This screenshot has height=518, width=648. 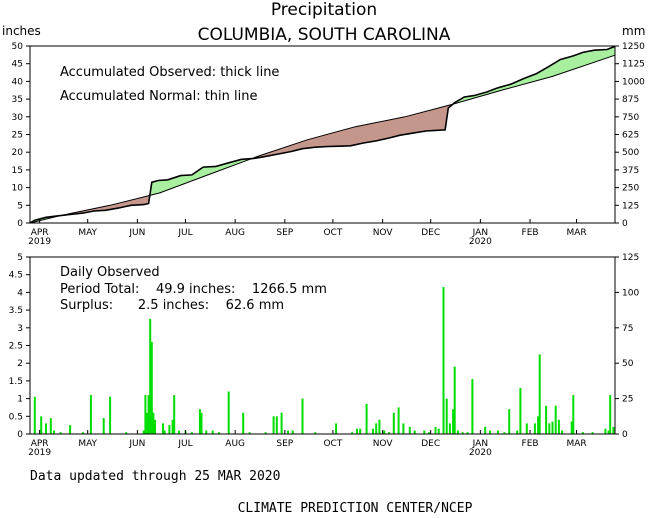 I want to click on x-tick-label: JUN, so click(x=136, y=444).